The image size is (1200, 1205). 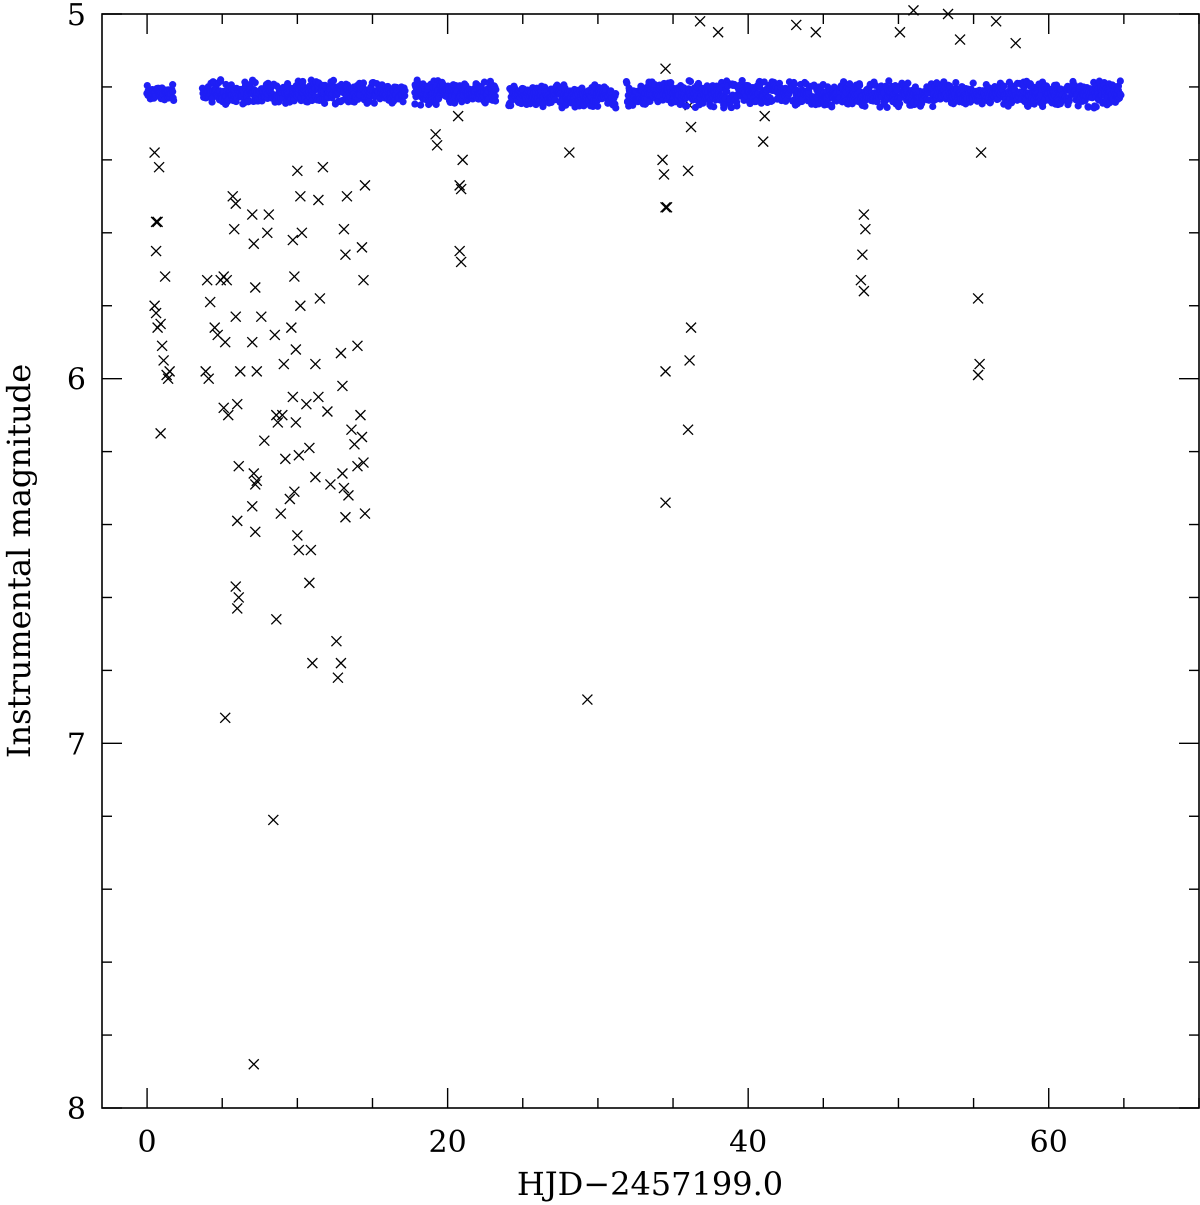 What do you see at coordinates (76, 16) in the screenshot?
I see `y-tick-label: 5` at bounding box center [76, 16].